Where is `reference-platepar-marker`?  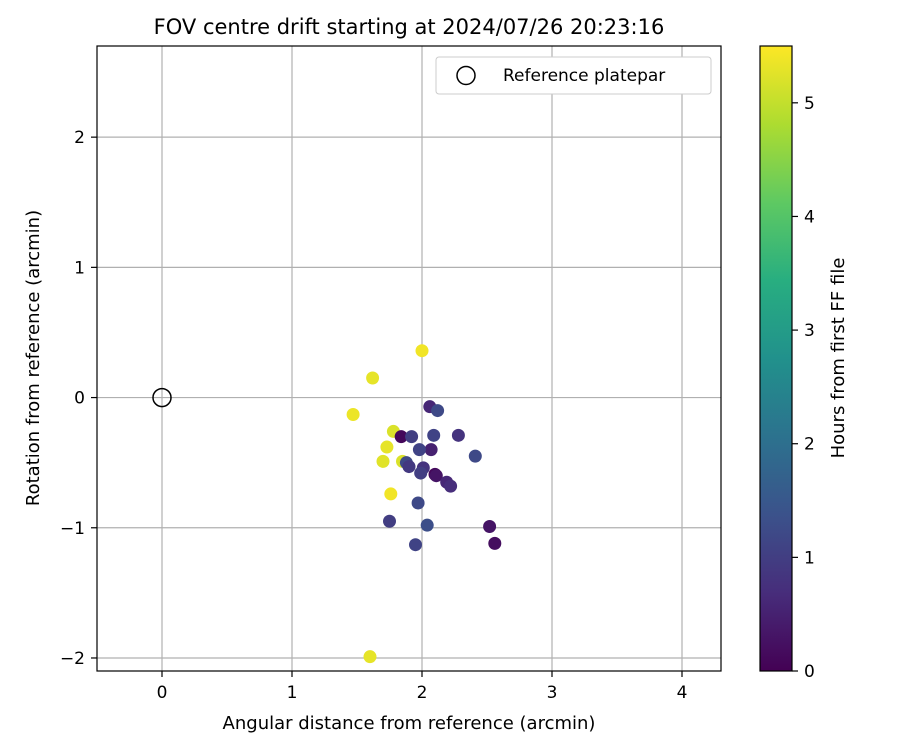 reference-platepar-marker is located at coordinates (162, 397).